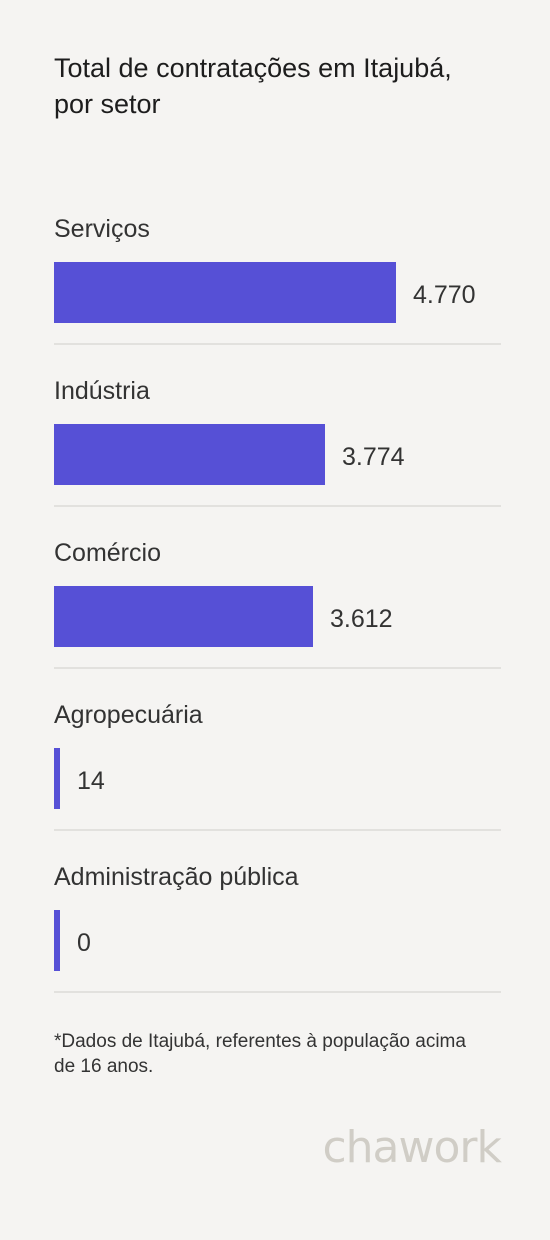 The height and width of the screenshot is (1240, 550). What do you see at coordinates (102, 229) in the screenshot?
I see `category-label: Serviços` at bounding box center [102, 229].